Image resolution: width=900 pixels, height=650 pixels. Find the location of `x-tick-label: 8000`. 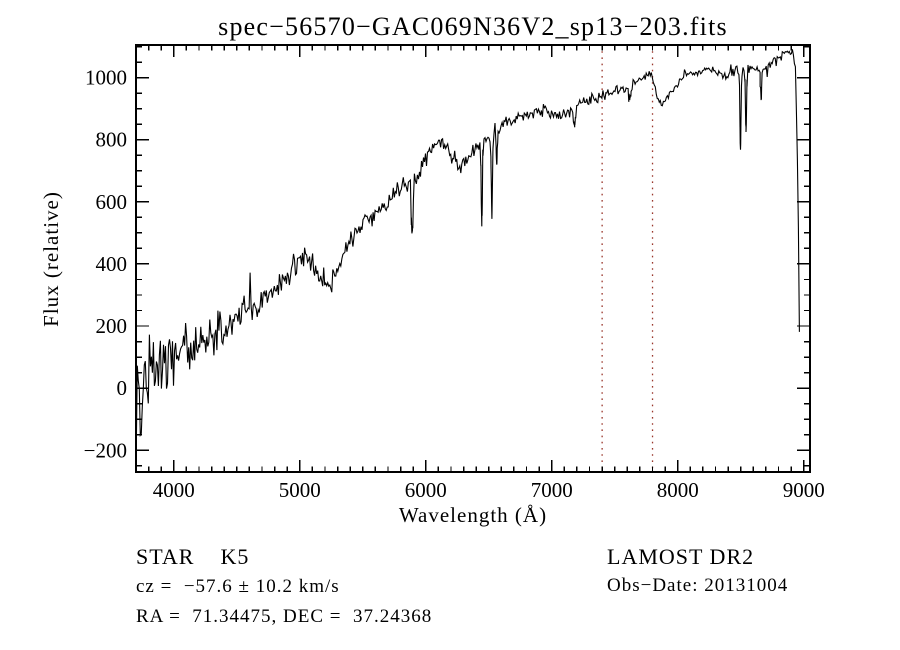

x-tick-label: 8000 is located at coordinates (678, 490).